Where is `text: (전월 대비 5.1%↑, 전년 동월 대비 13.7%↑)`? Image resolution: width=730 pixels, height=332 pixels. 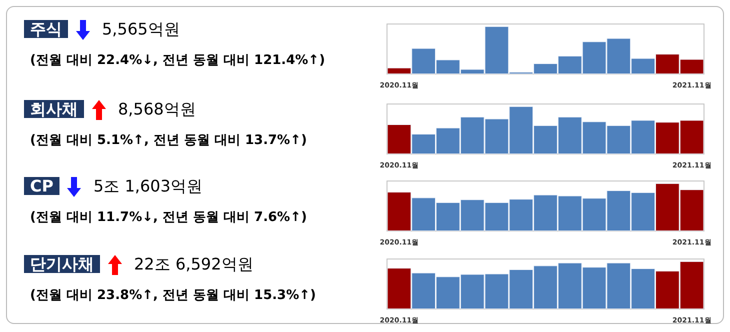 text: (전월 대비 5.1%↑, 전년 동월 대비 13.7%↑) is located at coordinates (168, 140).